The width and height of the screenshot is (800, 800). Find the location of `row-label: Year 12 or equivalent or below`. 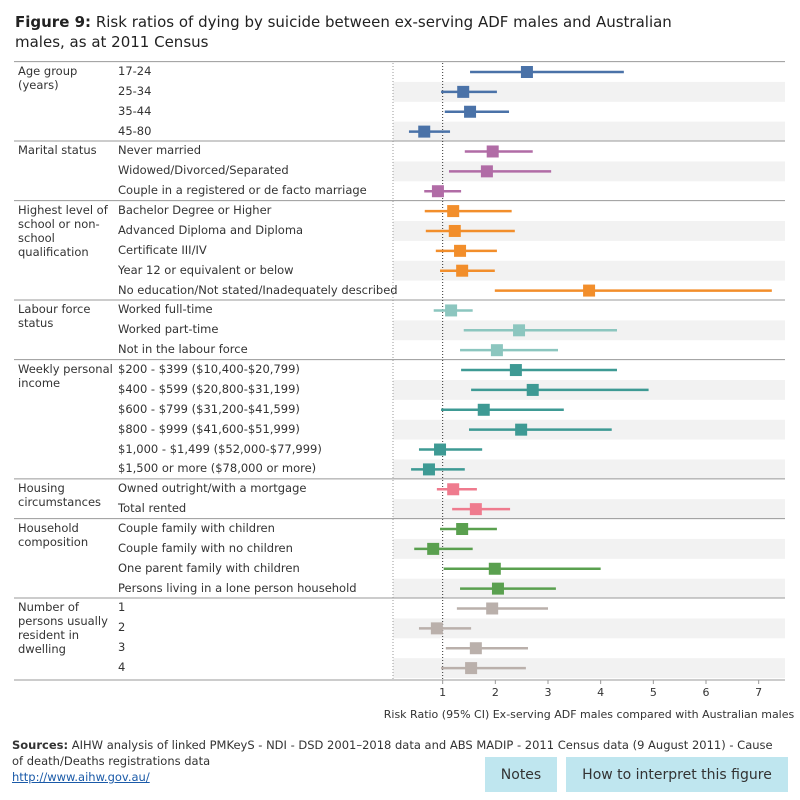

row-label: Year 12 or equivalent or below is located at coordinates (206, 269).